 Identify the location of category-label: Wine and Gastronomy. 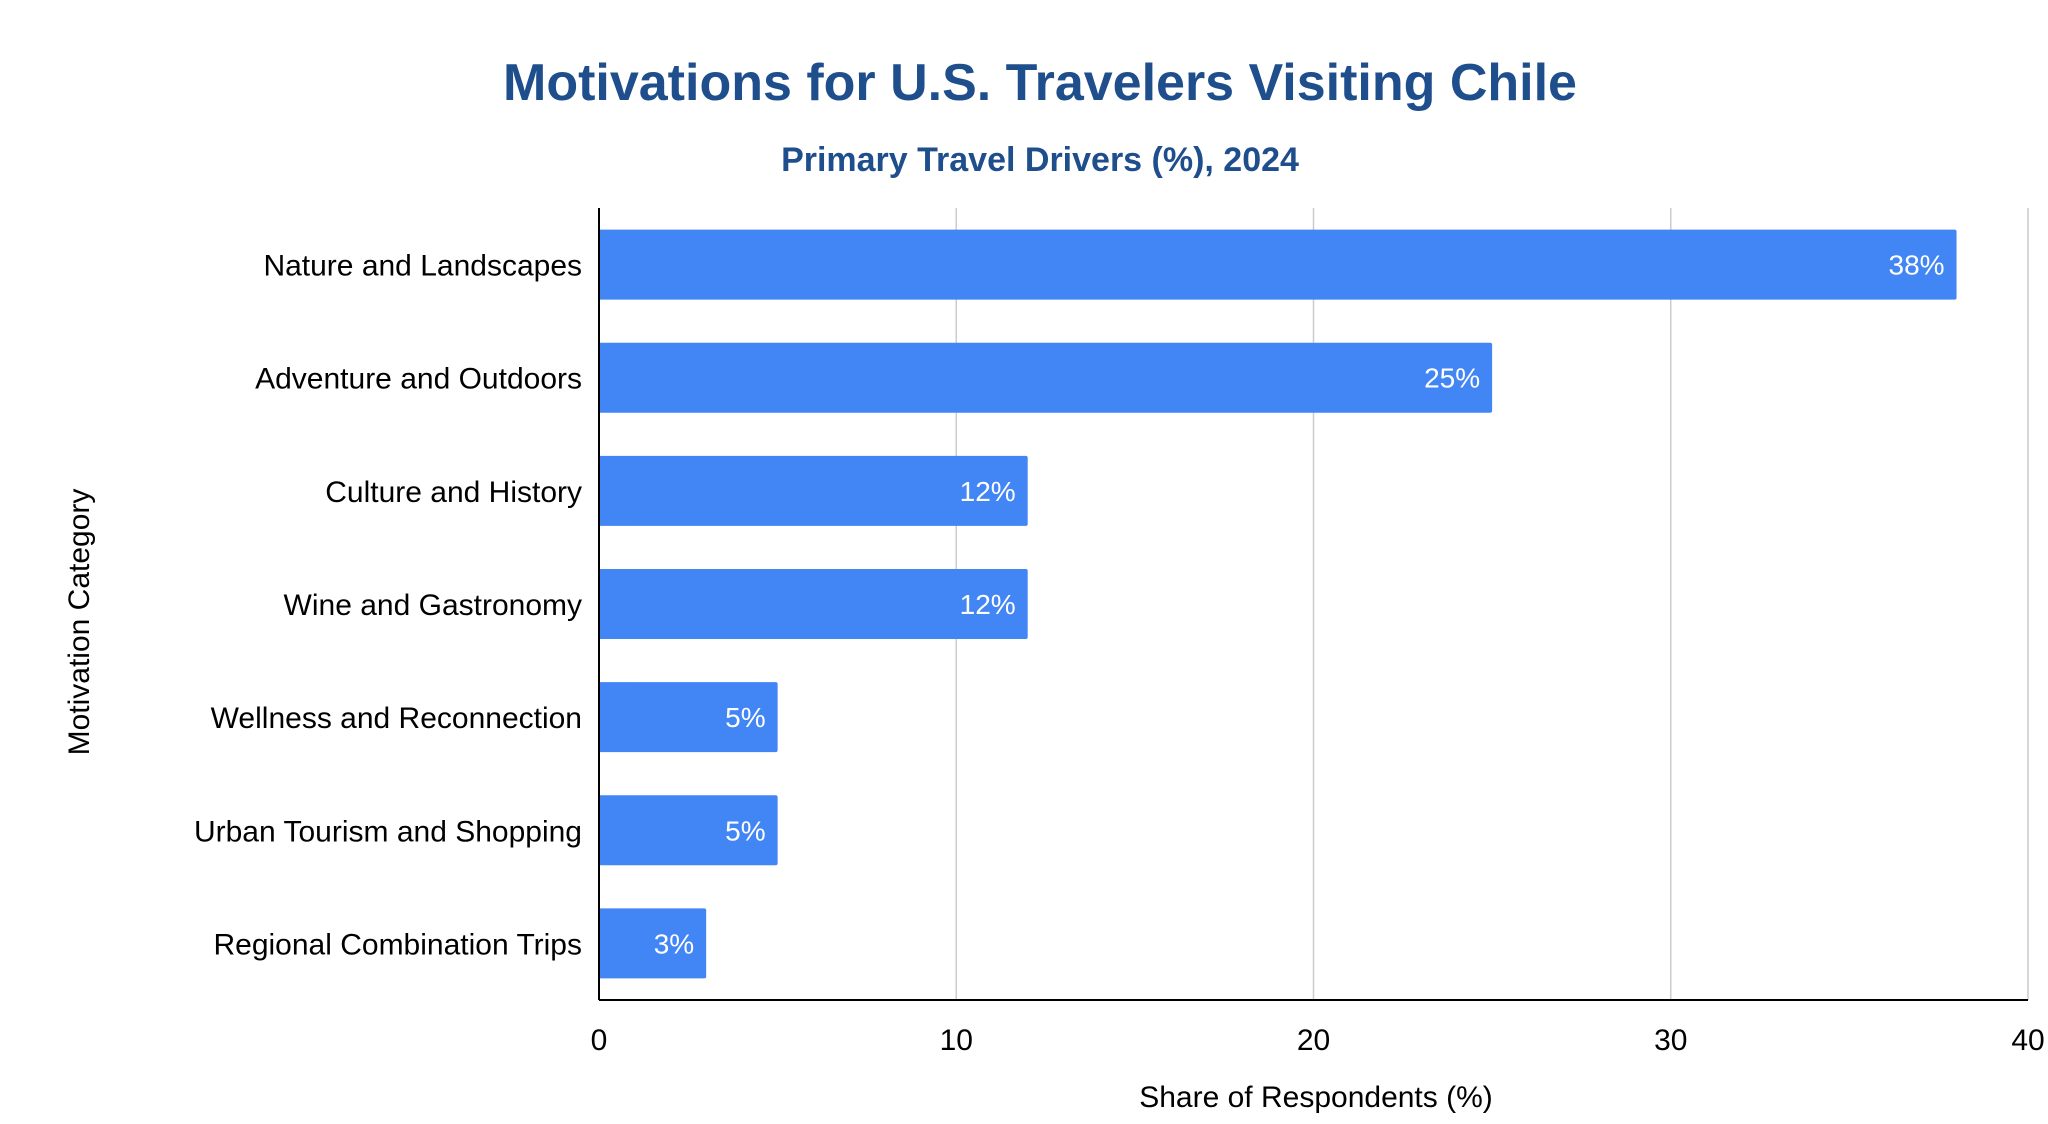
(433, 605).